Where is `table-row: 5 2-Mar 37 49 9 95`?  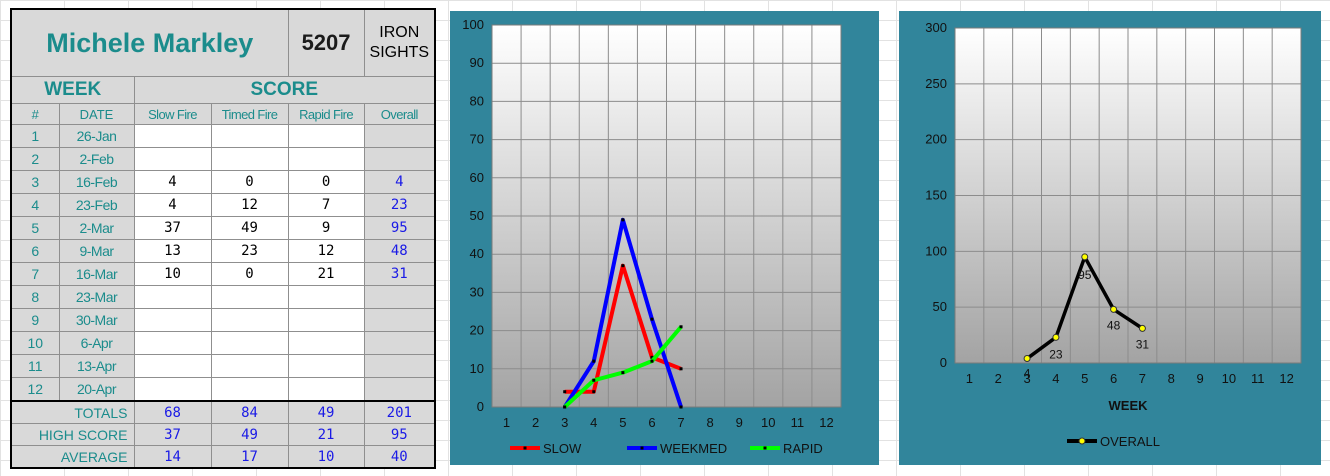
table-row: 5 2-Mar 37 49 9 95 is located at coordinates (223, 228).